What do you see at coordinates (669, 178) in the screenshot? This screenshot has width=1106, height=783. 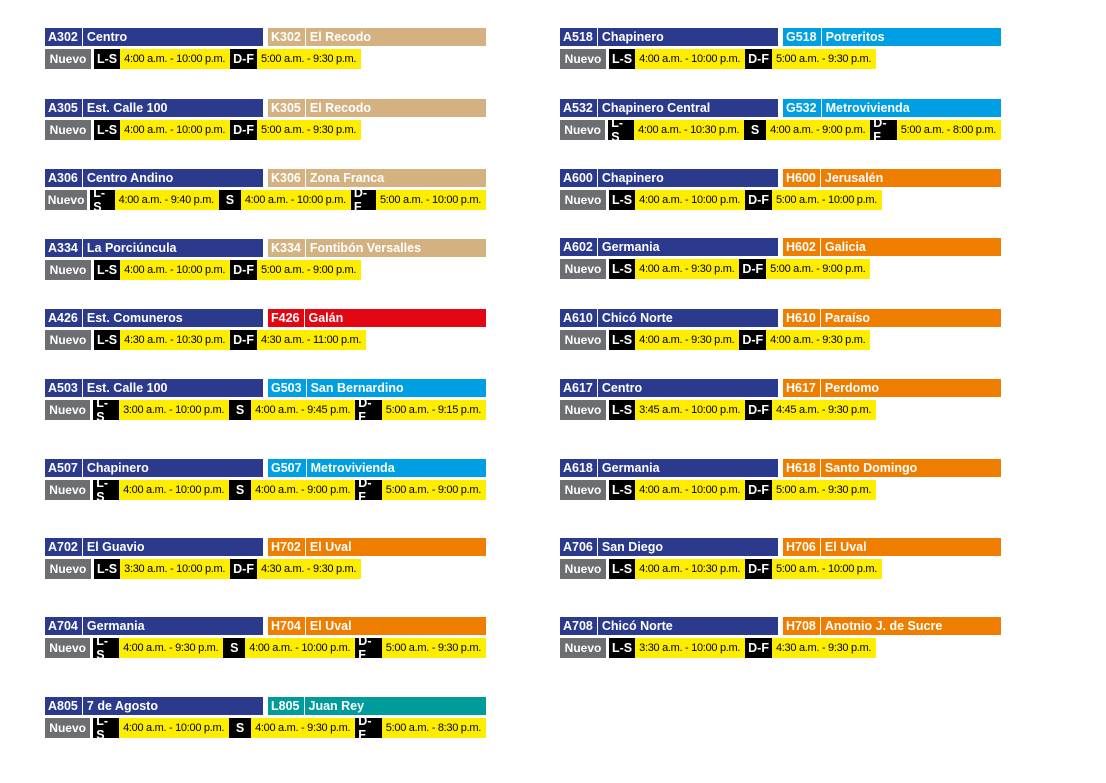 I see `trunk-route-a: A600 Chapinero` at bounding box center [669, 178].